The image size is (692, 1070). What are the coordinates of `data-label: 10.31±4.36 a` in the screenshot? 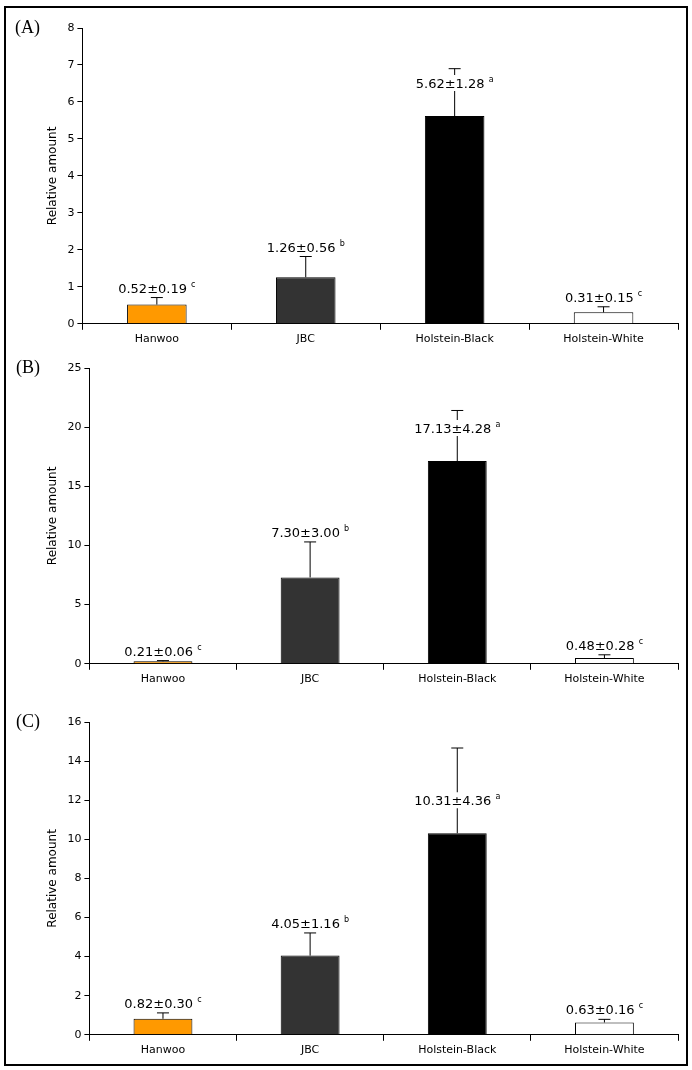 It's located at (457, 800).